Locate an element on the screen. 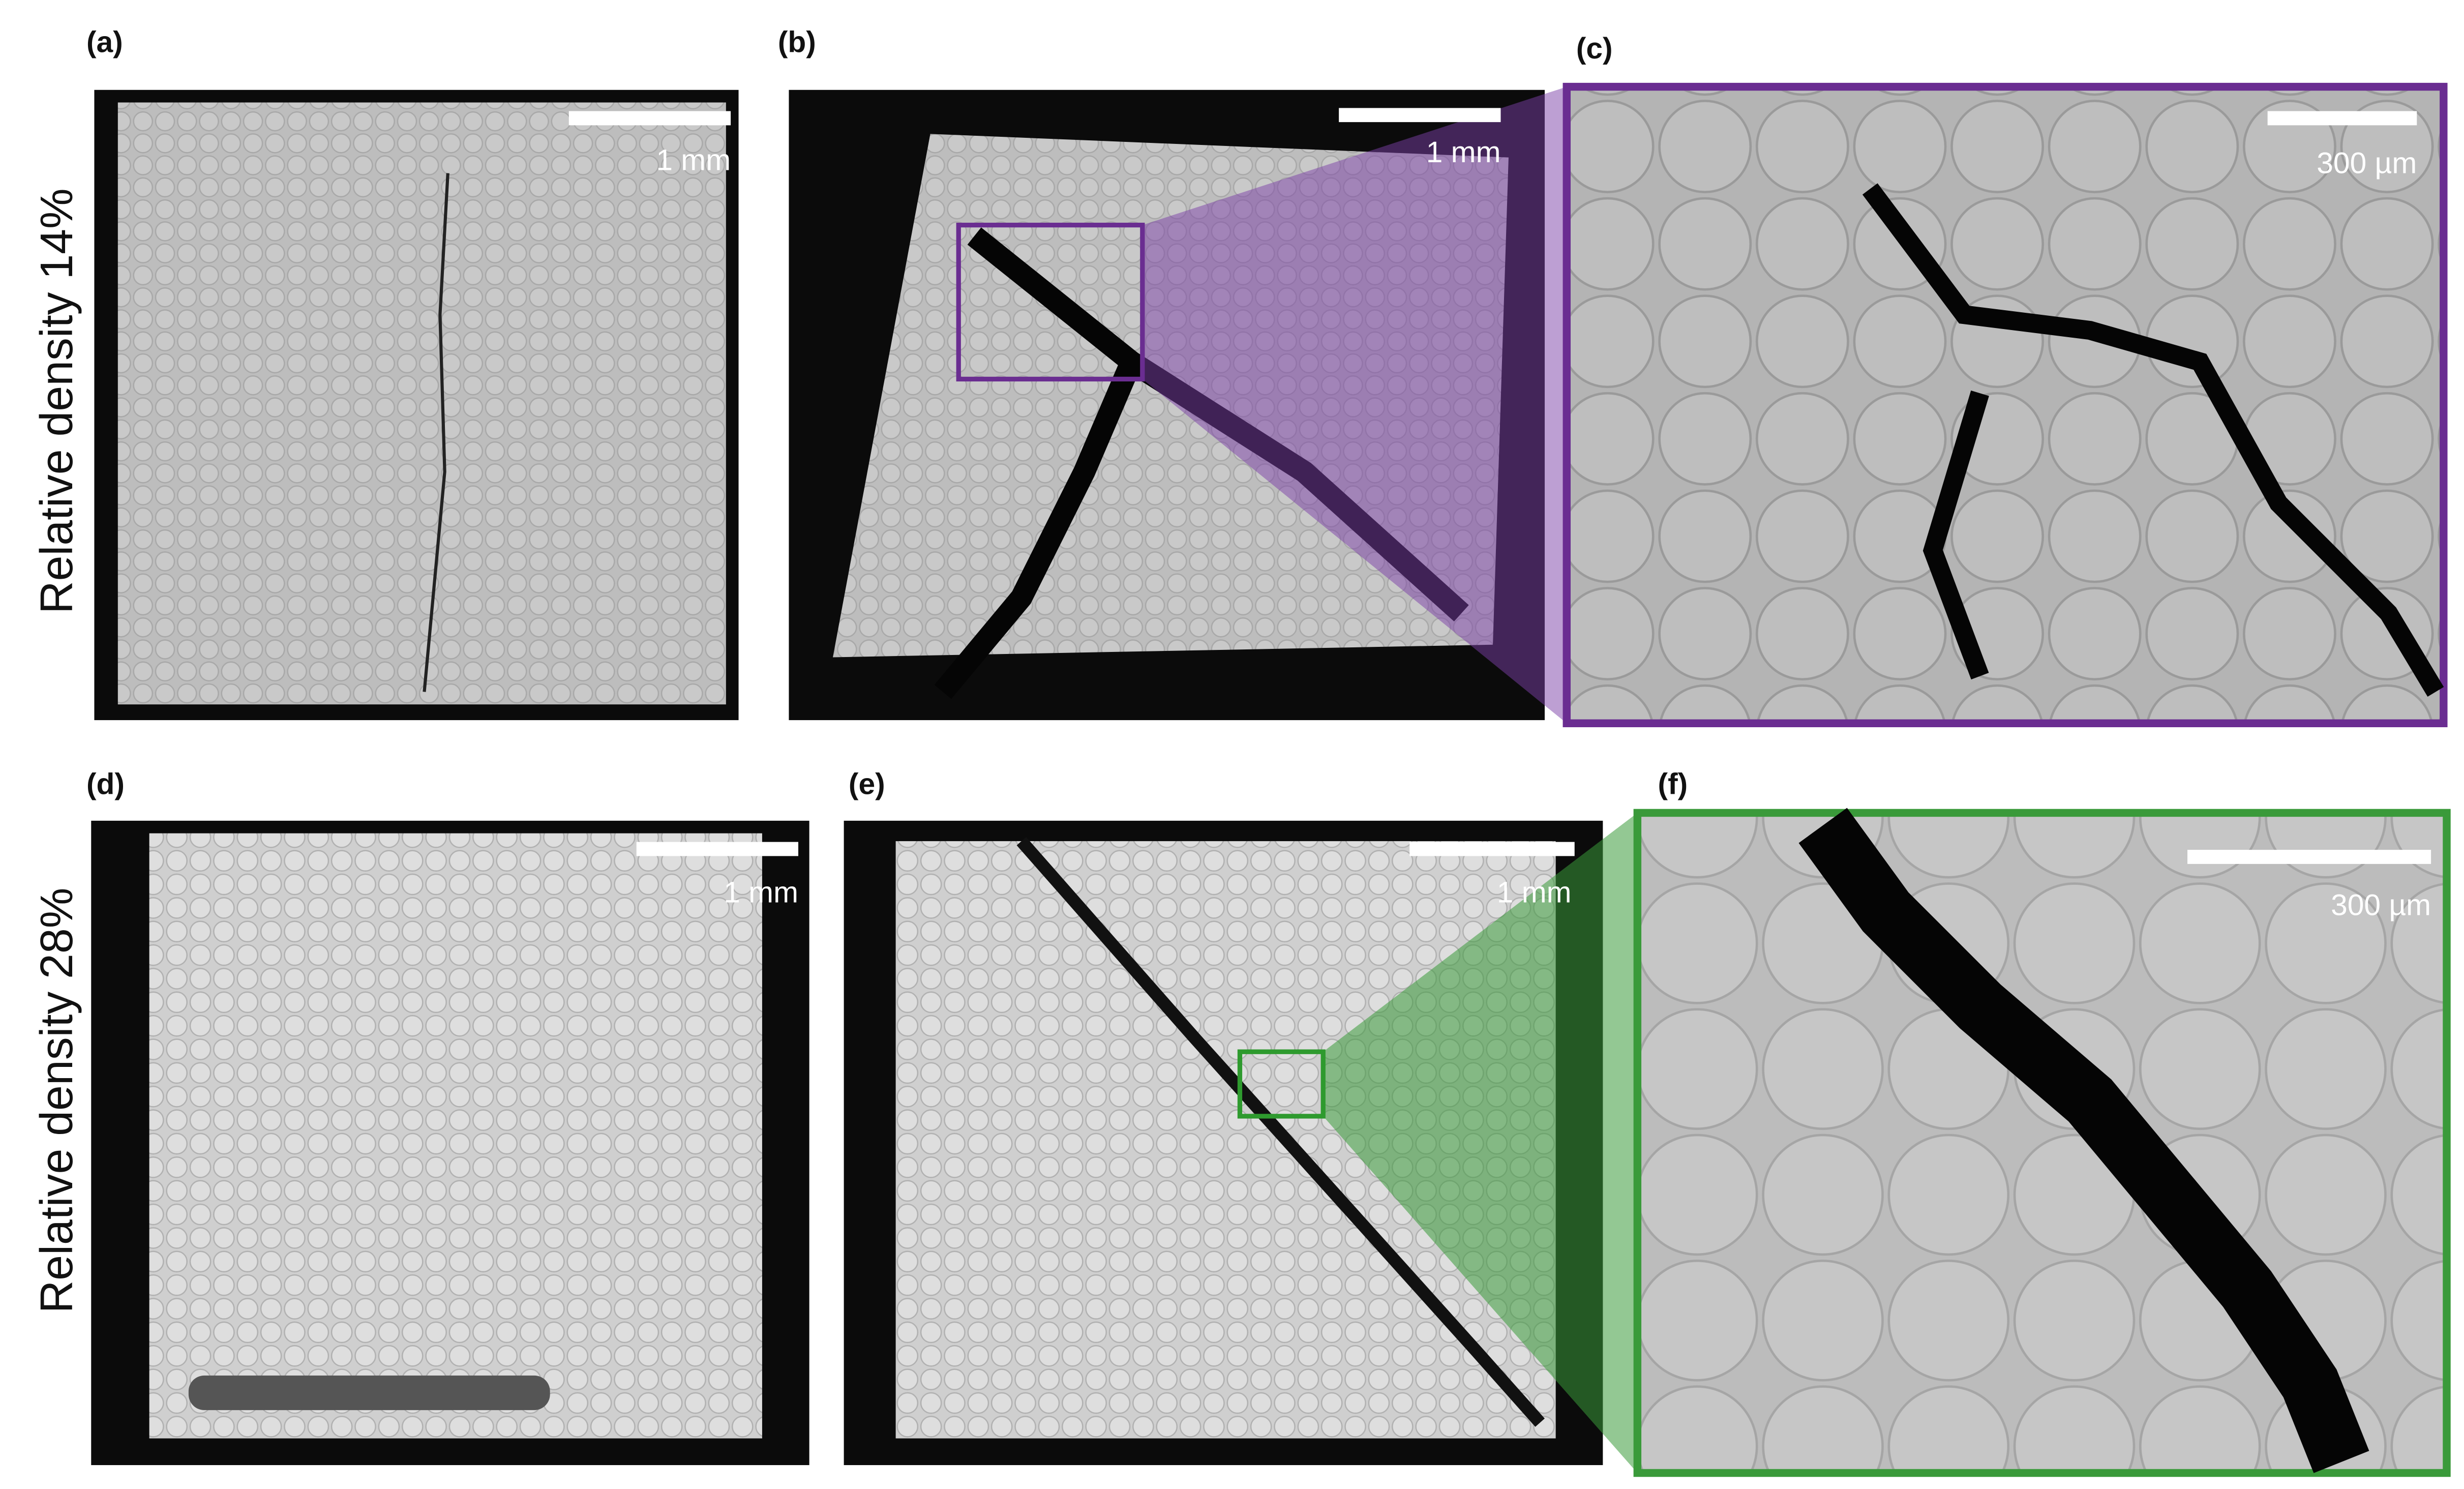 This screenshot has height=1489, width=2464. panel-label: (b) is located at coordinates (797, 42).